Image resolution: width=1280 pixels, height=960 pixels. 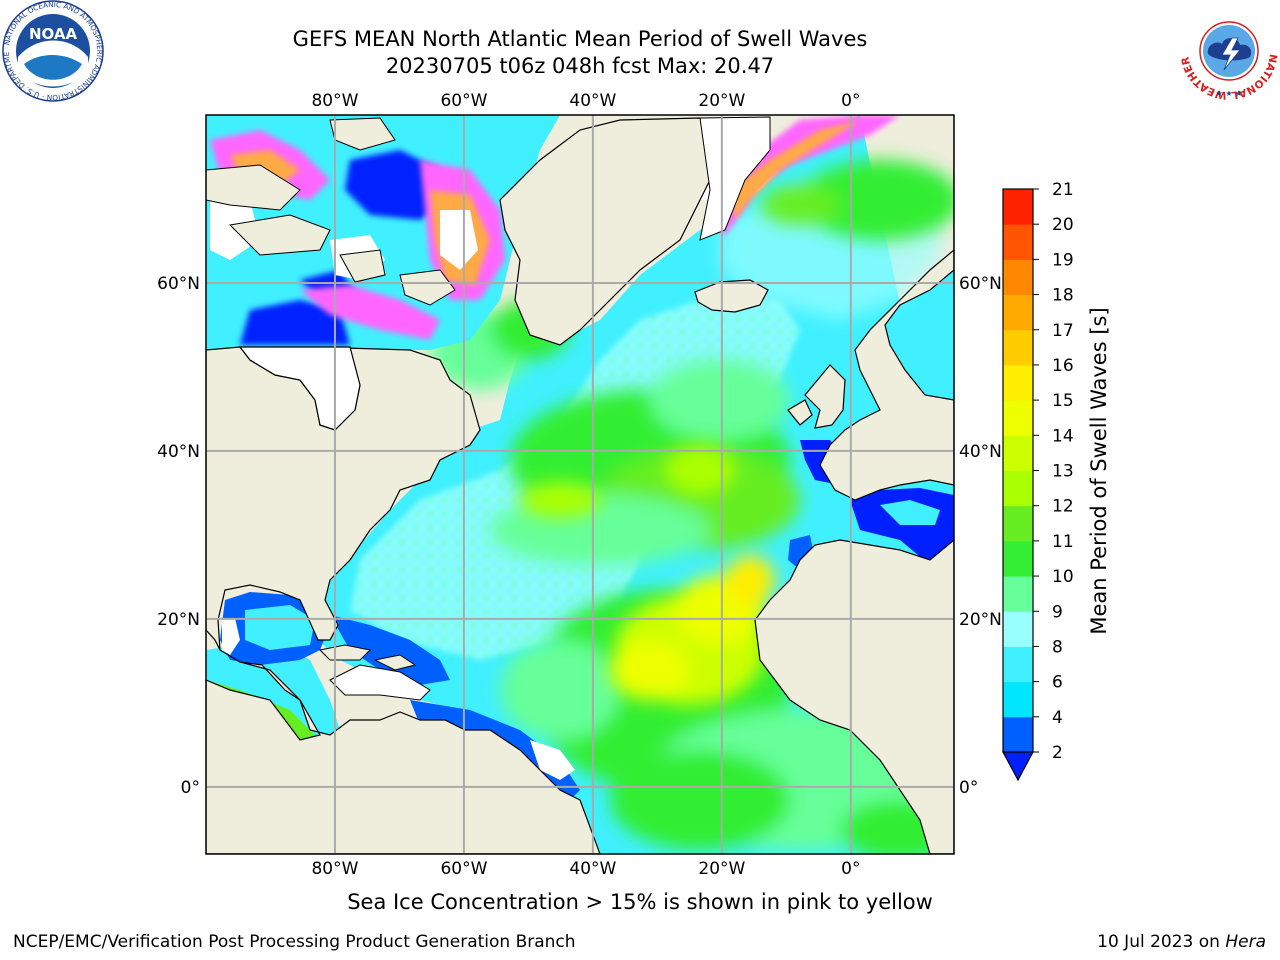 I want to click on lon-tick-bottom: 0°, so click(x=850, y=869).